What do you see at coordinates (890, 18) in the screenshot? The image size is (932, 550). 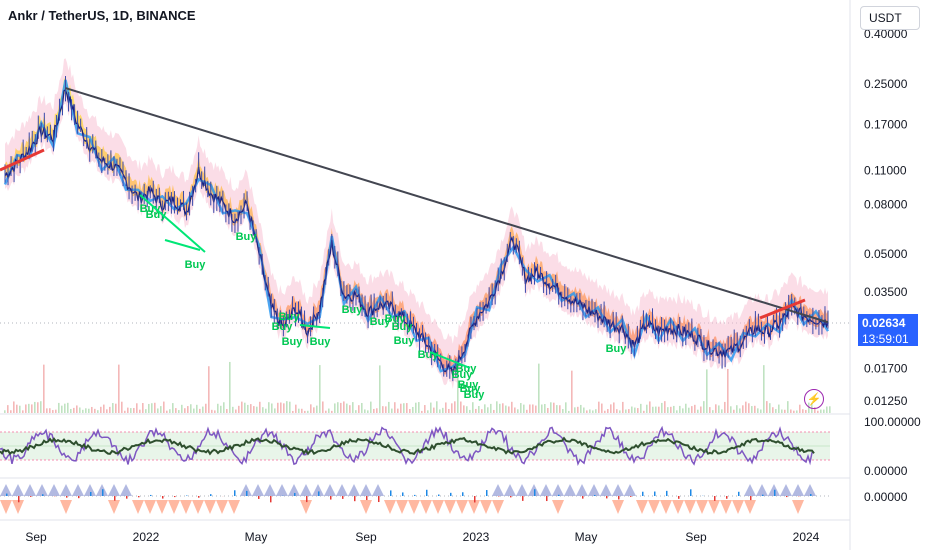 I see `currency-button: USDT` at bounding box center [890, 18].